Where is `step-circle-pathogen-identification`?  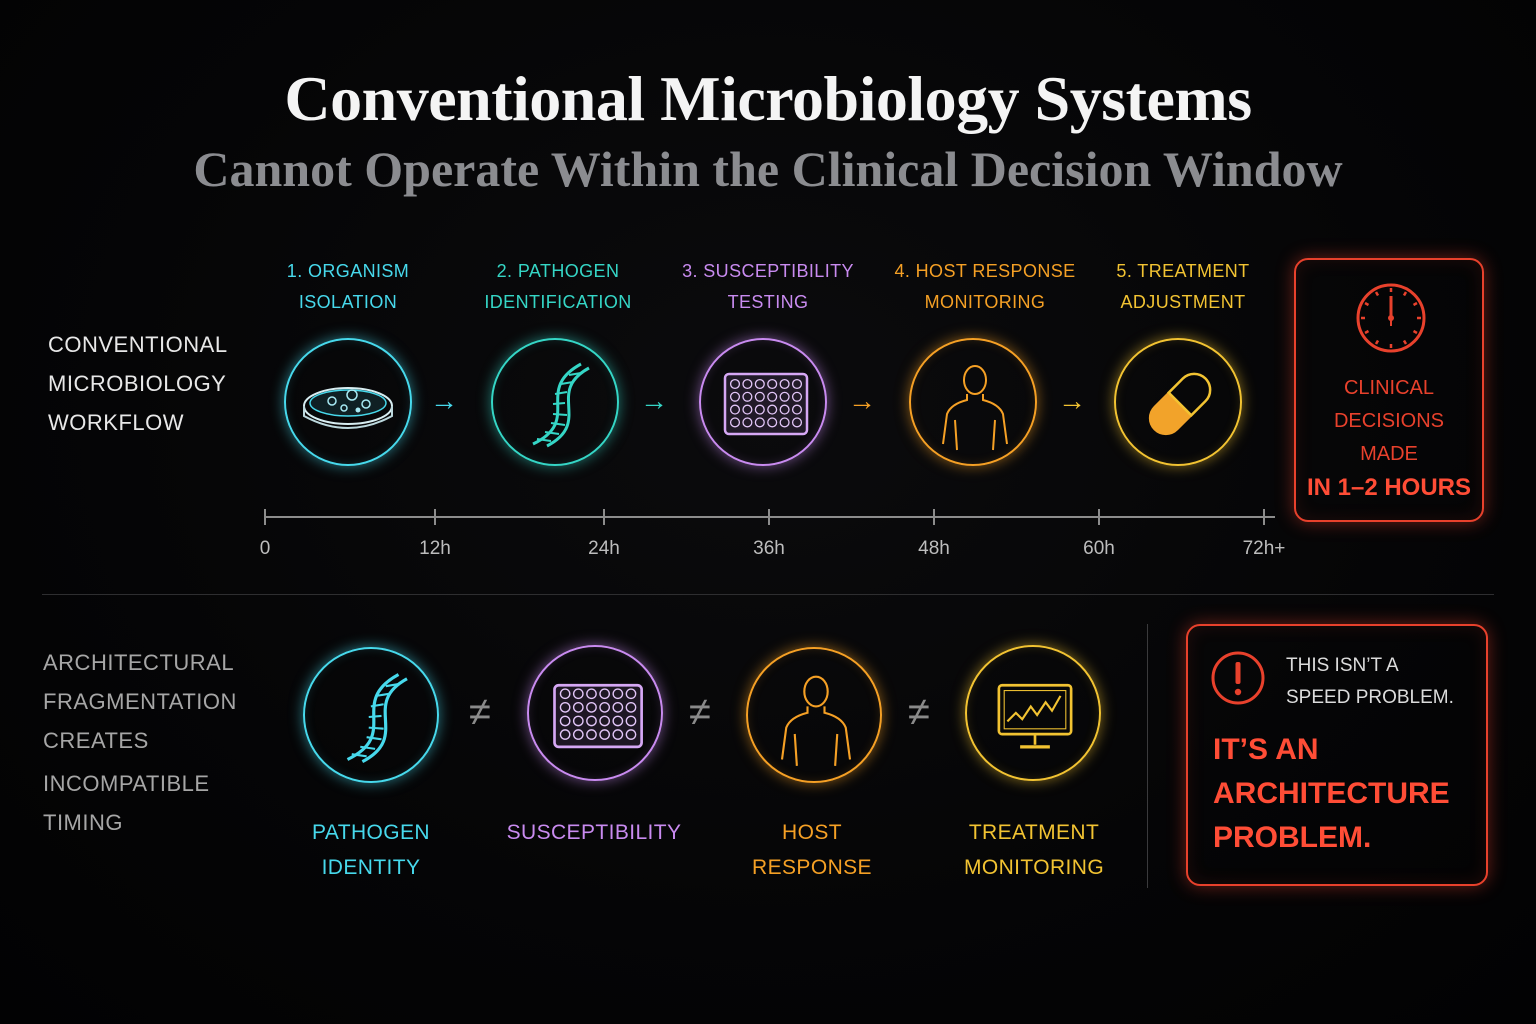
step-circle-pathogen-identification is located at coordinates (555, 402).